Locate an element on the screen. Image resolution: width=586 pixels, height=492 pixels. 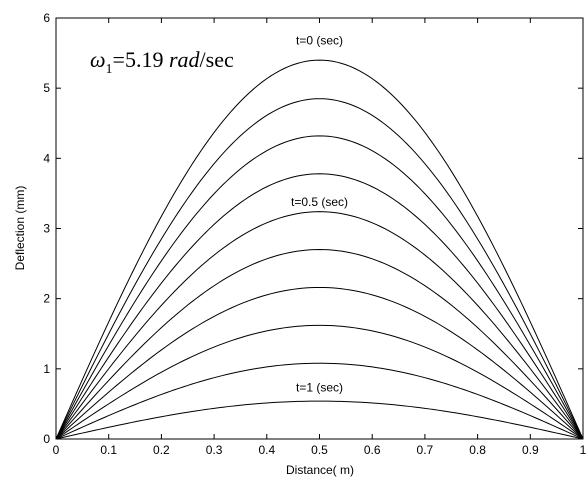
y-axis-label: Deflection (mm) is located at coordinates (20, 228).